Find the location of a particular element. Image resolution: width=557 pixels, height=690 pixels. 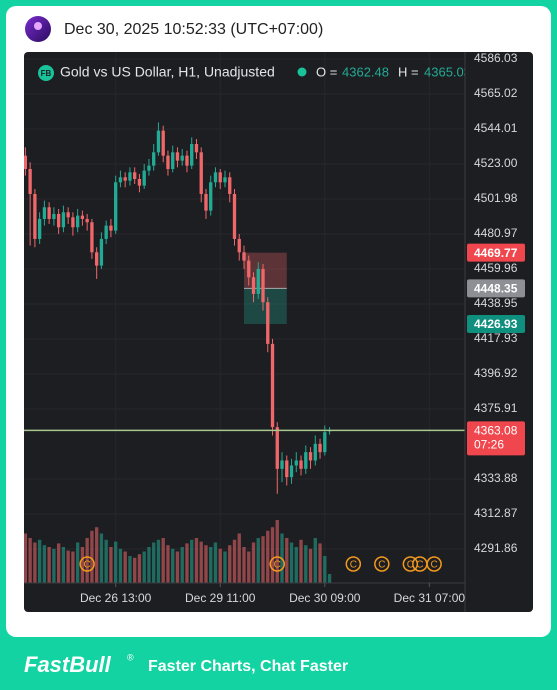

x-tick-label: Dec 26 13:00 is located at coordinates (116, 598).